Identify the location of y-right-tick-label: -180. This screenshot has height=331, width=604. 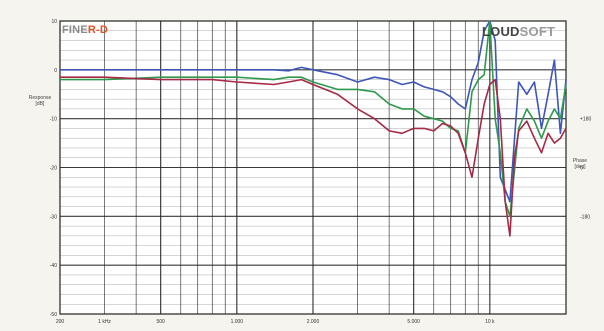
(585, 217).